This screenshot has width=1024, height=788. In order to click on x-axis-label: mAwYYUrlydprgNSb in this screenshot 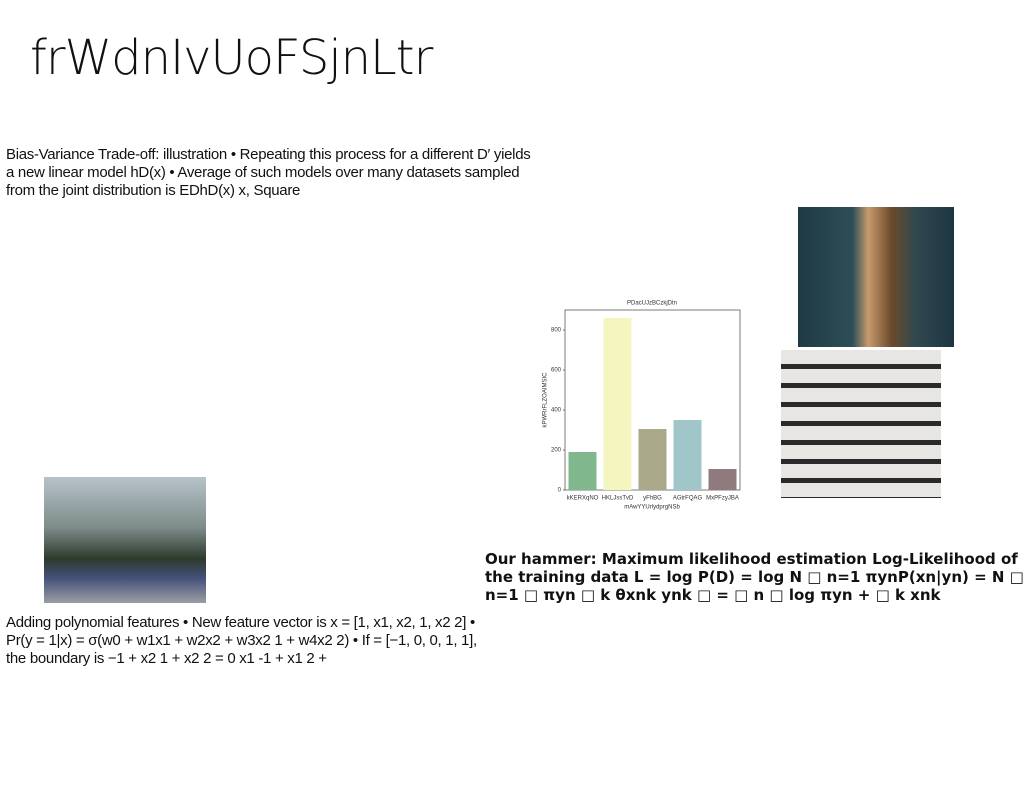, I will do `click(652, 508)`.